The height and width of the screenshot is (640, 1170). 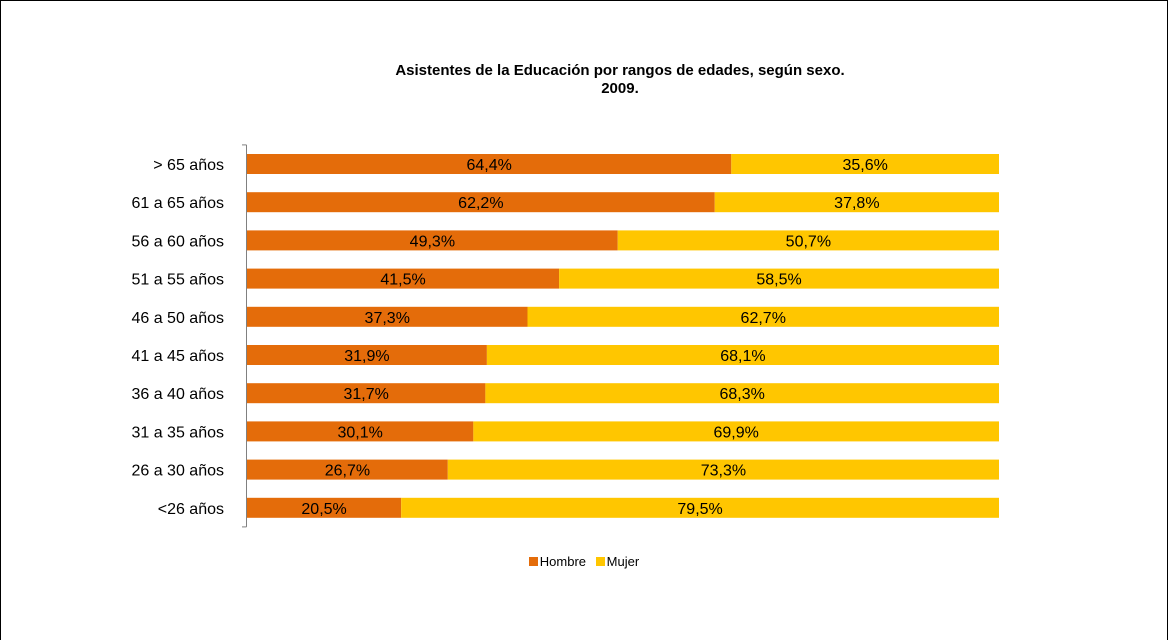 I want to click on data-label-mujer-5: 68,1%, so click(x=742, y=356).